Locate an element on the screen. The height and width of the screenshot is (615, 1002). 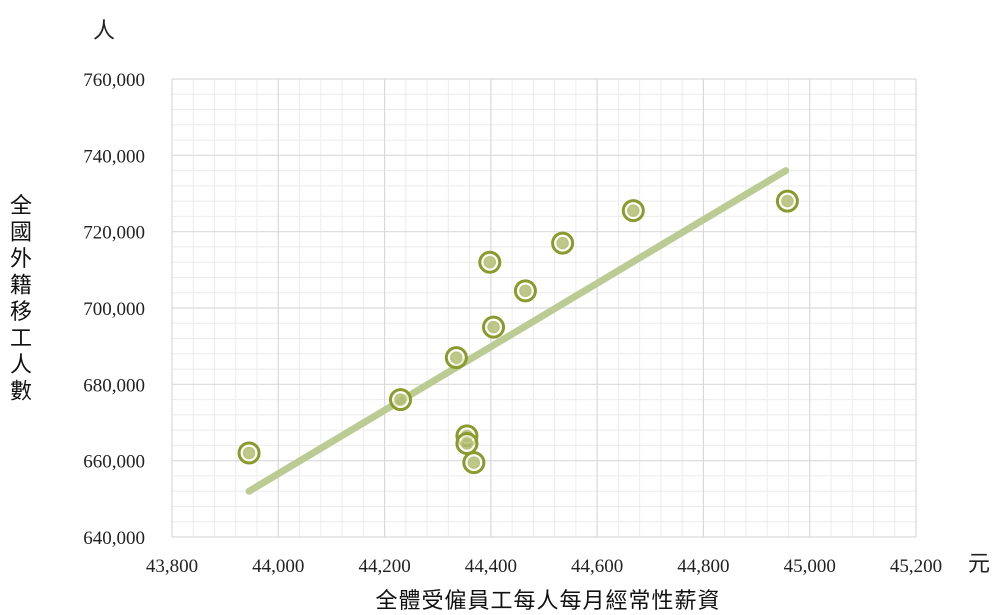
y-tick-label: 720,000 is located at coordinates (114, 233).